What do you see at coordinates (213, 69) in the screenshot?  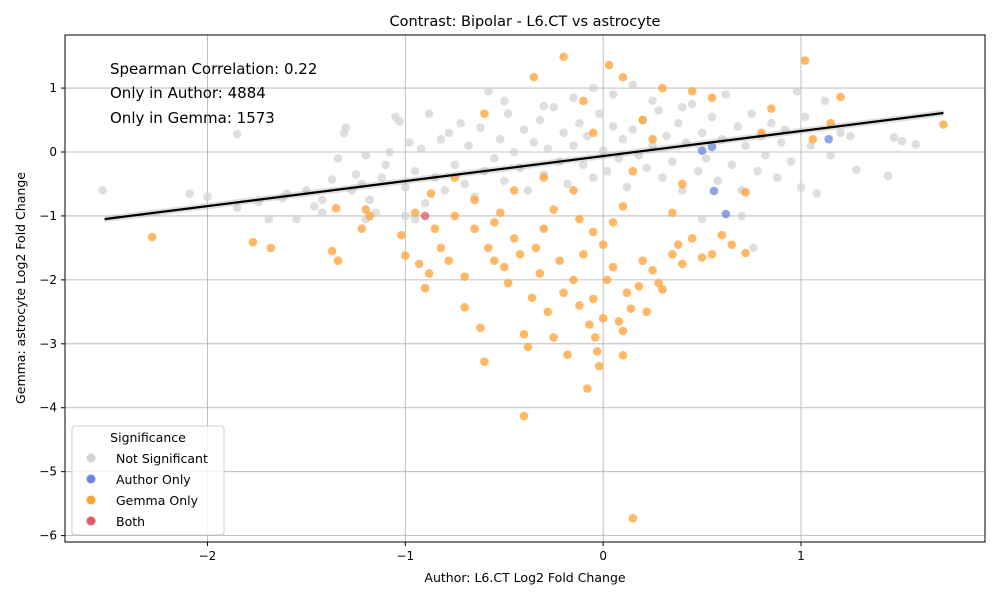 I see `annotation-spearman: Spearman Correlation: 0.22` at bounding box center [213, 69].